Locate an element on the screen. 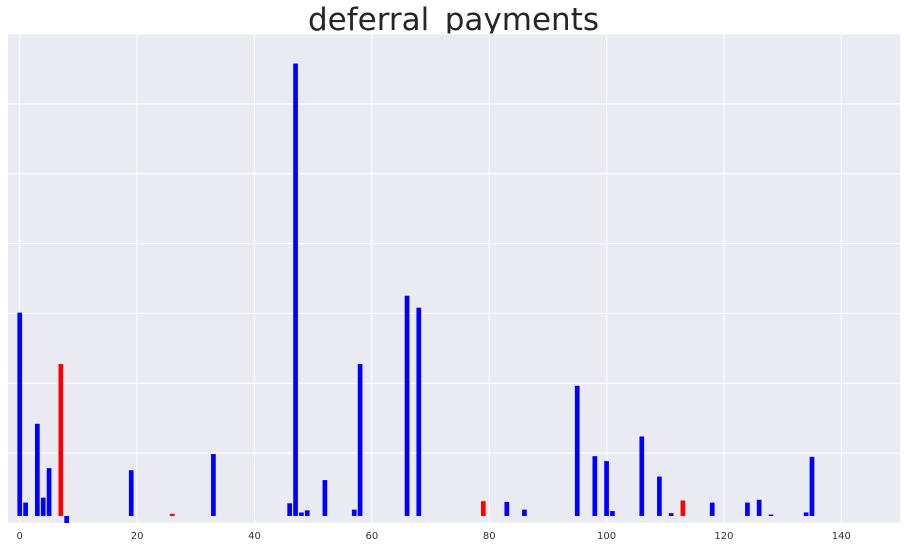 The height and width of the screenshot is (548, 907). x-tick-label: 100 is located at coordinates (606, 536).